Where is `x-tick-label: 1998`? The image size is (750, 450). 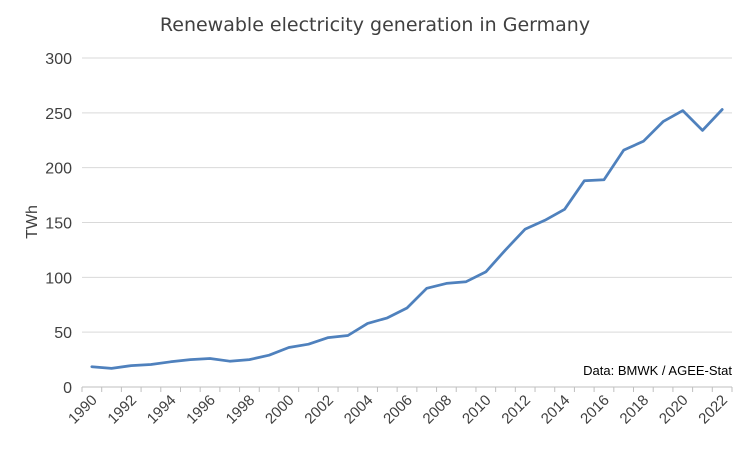 x-tick-label: 1998 is located at coordinates (241, 410).